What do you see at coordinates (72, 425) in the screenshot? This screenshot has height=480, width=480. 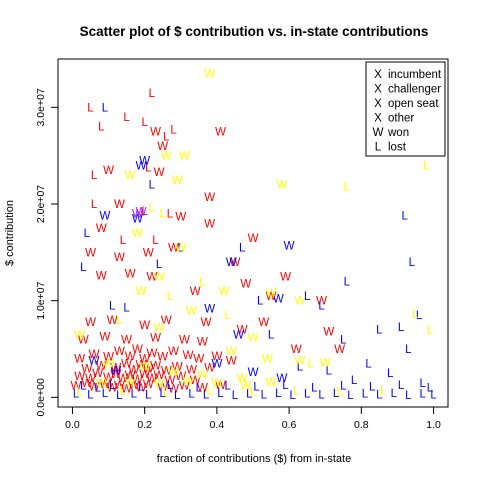 I see `x-tick-label: 0.0` at bounding box center [72, 425].